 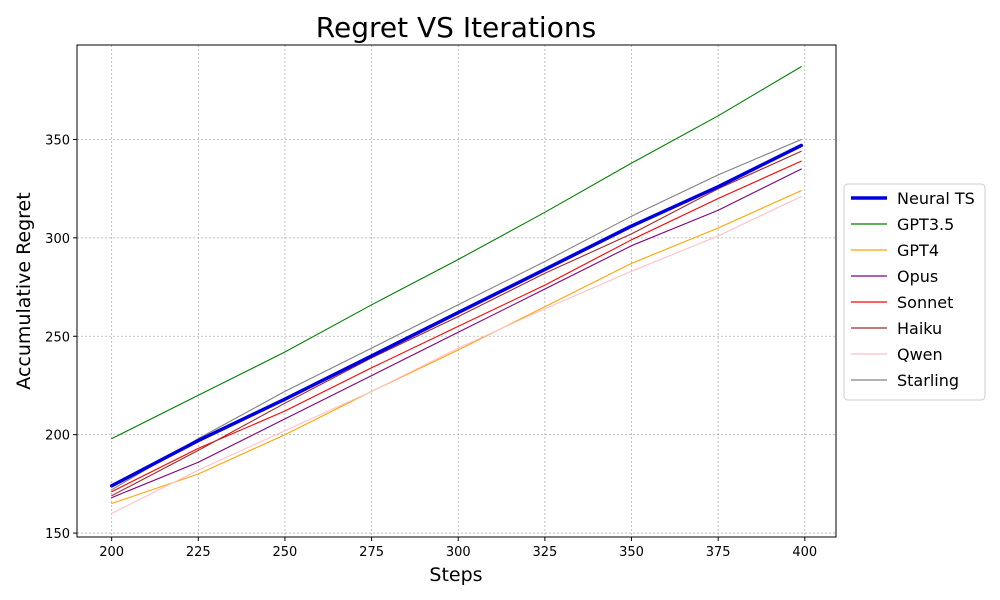 What do you see at coordinates (925, 302) in the screenshot?
I see `legend-label-sonnet: Sonnet` at bounding box center [925, 302].